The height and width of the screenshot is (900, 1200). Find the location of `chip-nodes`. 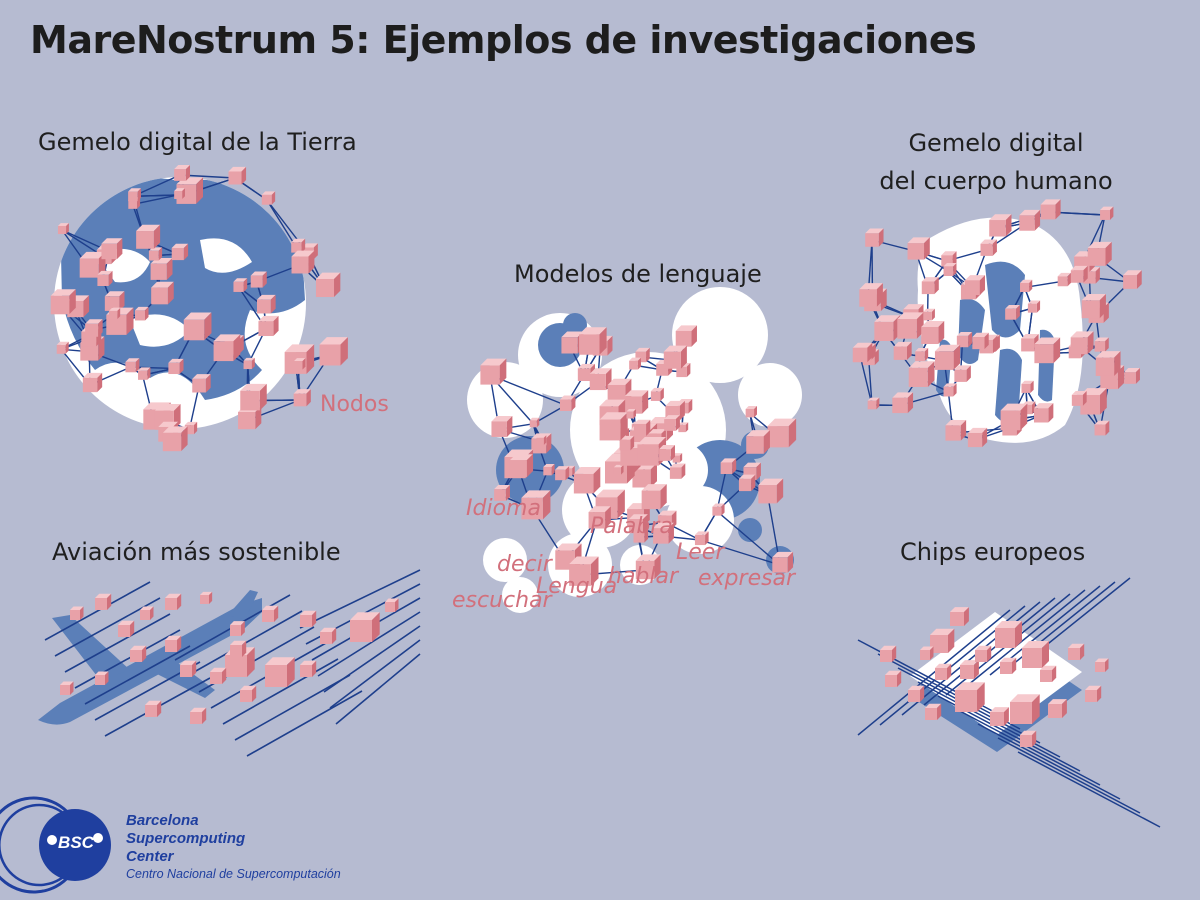

chip-nodes is located at coordinates (994, 677).